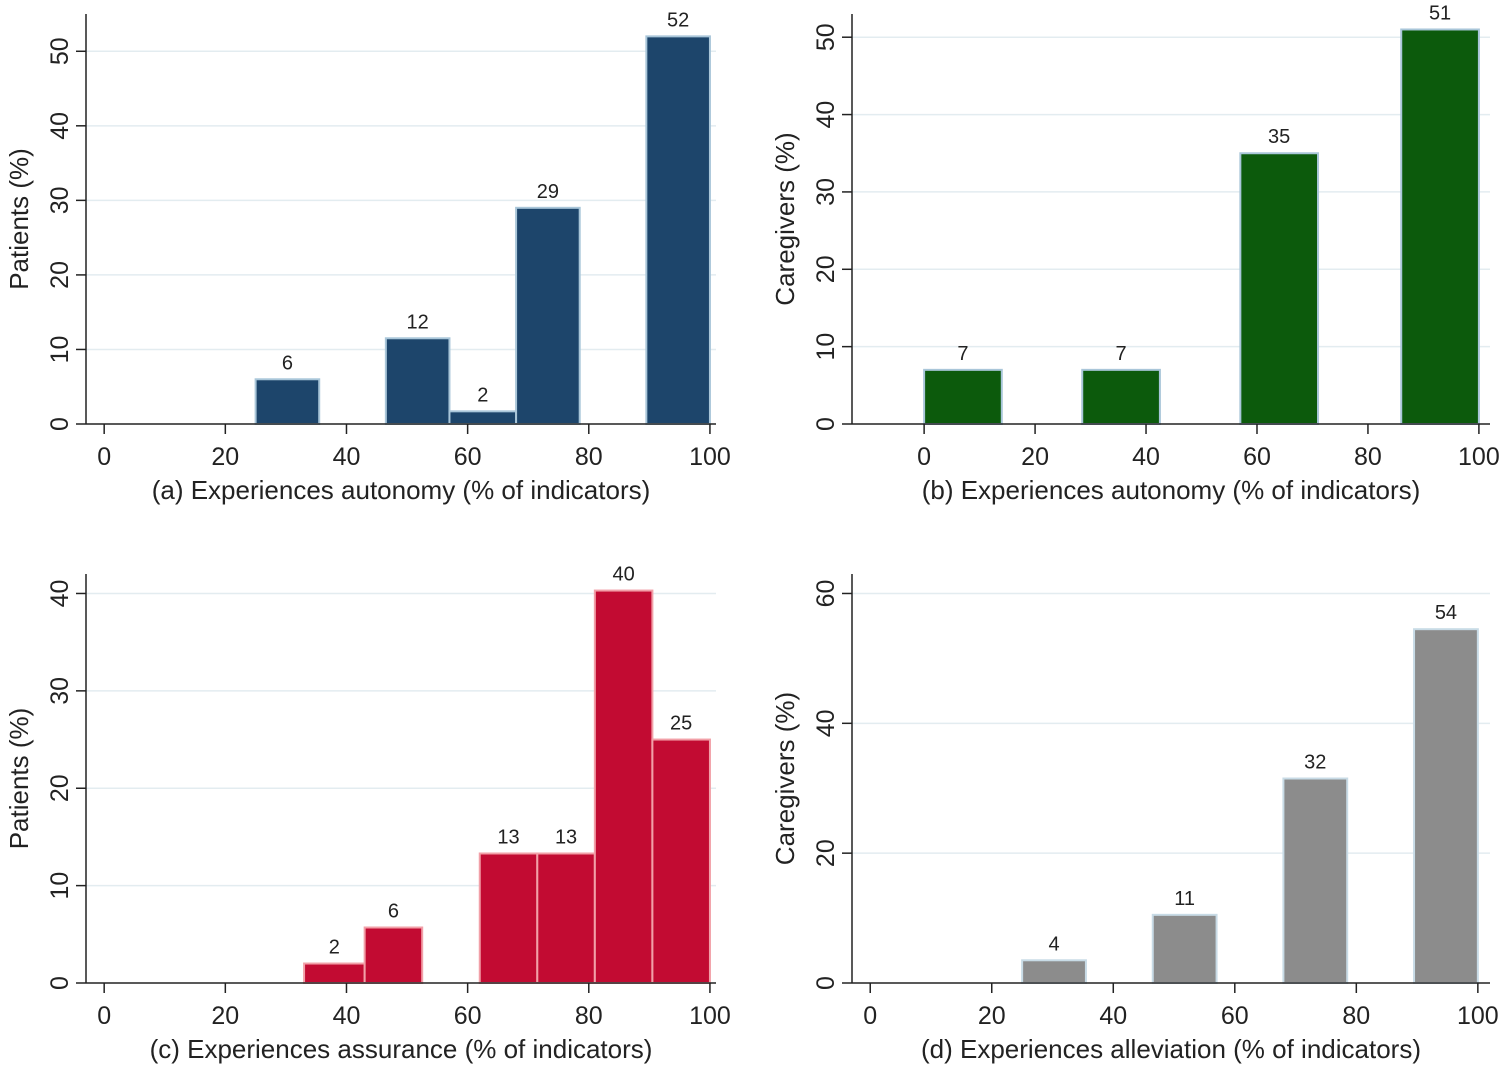 This screenshot has height=1068, width=1499. I want to click on bar-value-label: 25, so click(681, 724).